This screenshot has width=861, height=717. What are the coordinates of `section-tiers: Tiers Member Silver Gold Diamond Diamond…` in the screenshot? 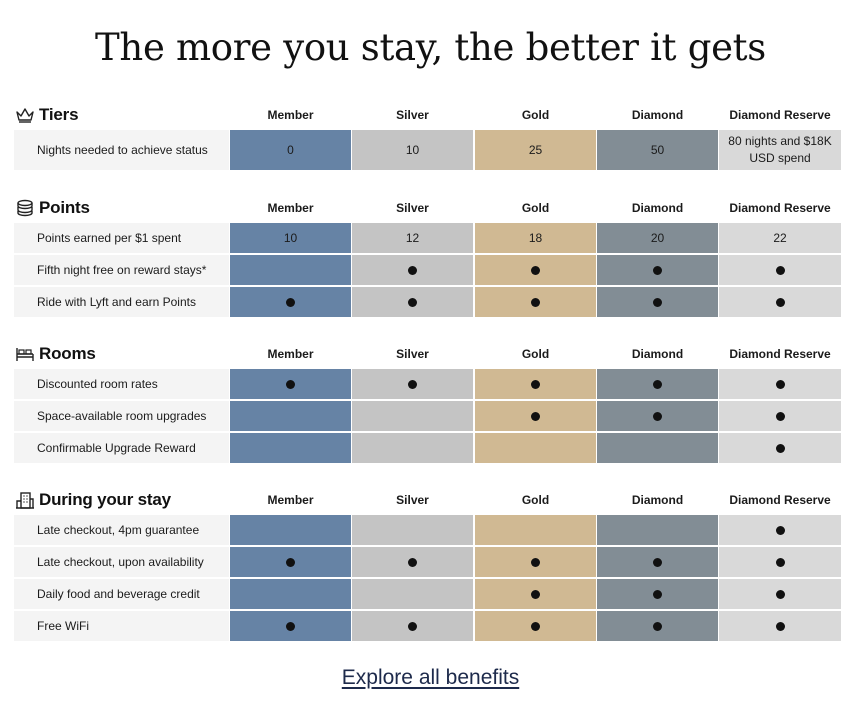 It's located at (427, 137).